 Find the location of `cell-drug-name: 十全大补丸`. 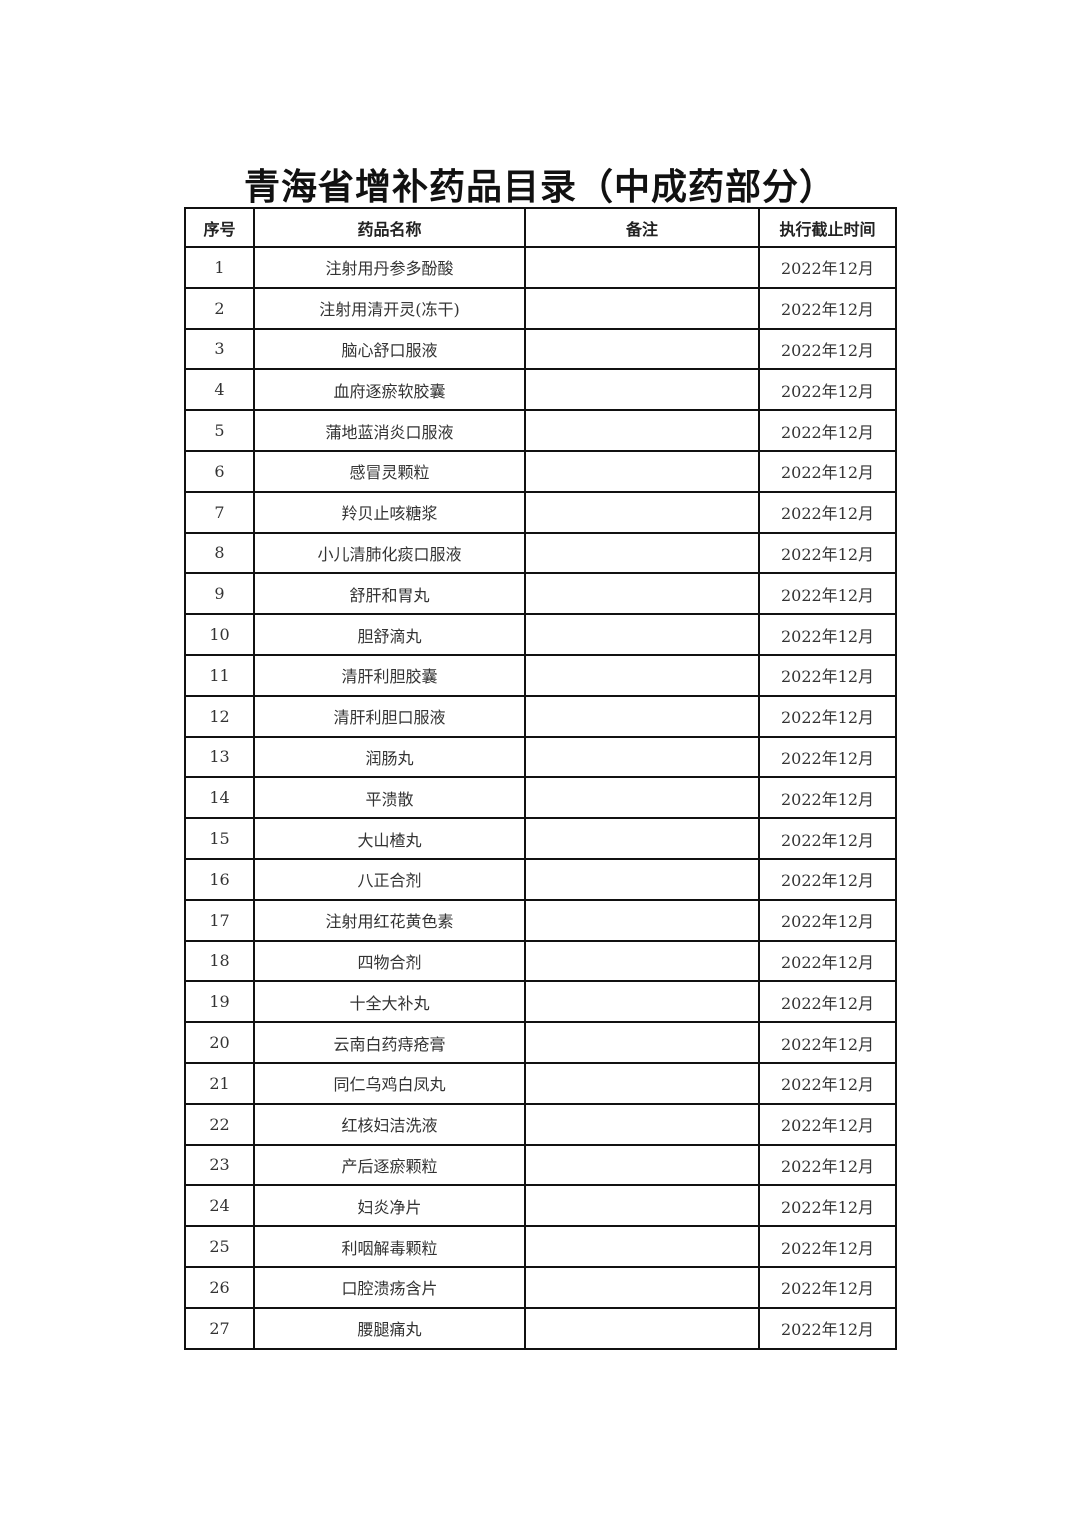

cell-drug-name: 十全大补丸 is located at coordinates (389, 1002).